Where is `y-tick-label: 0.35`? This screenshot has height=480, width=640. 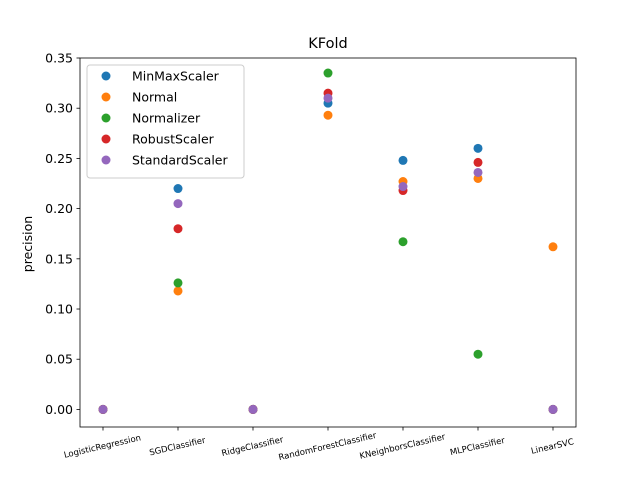
y-tick-label: 0.35 is located at coordinates (59, 58).